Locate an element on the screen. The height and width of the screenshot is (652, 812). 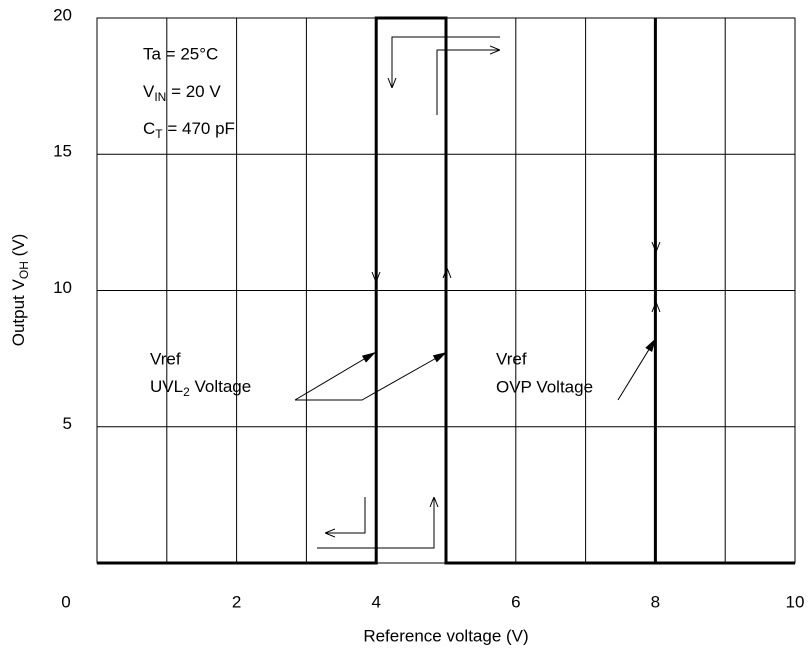
x-tick-label: 6 is located at coordinates (515, 601).